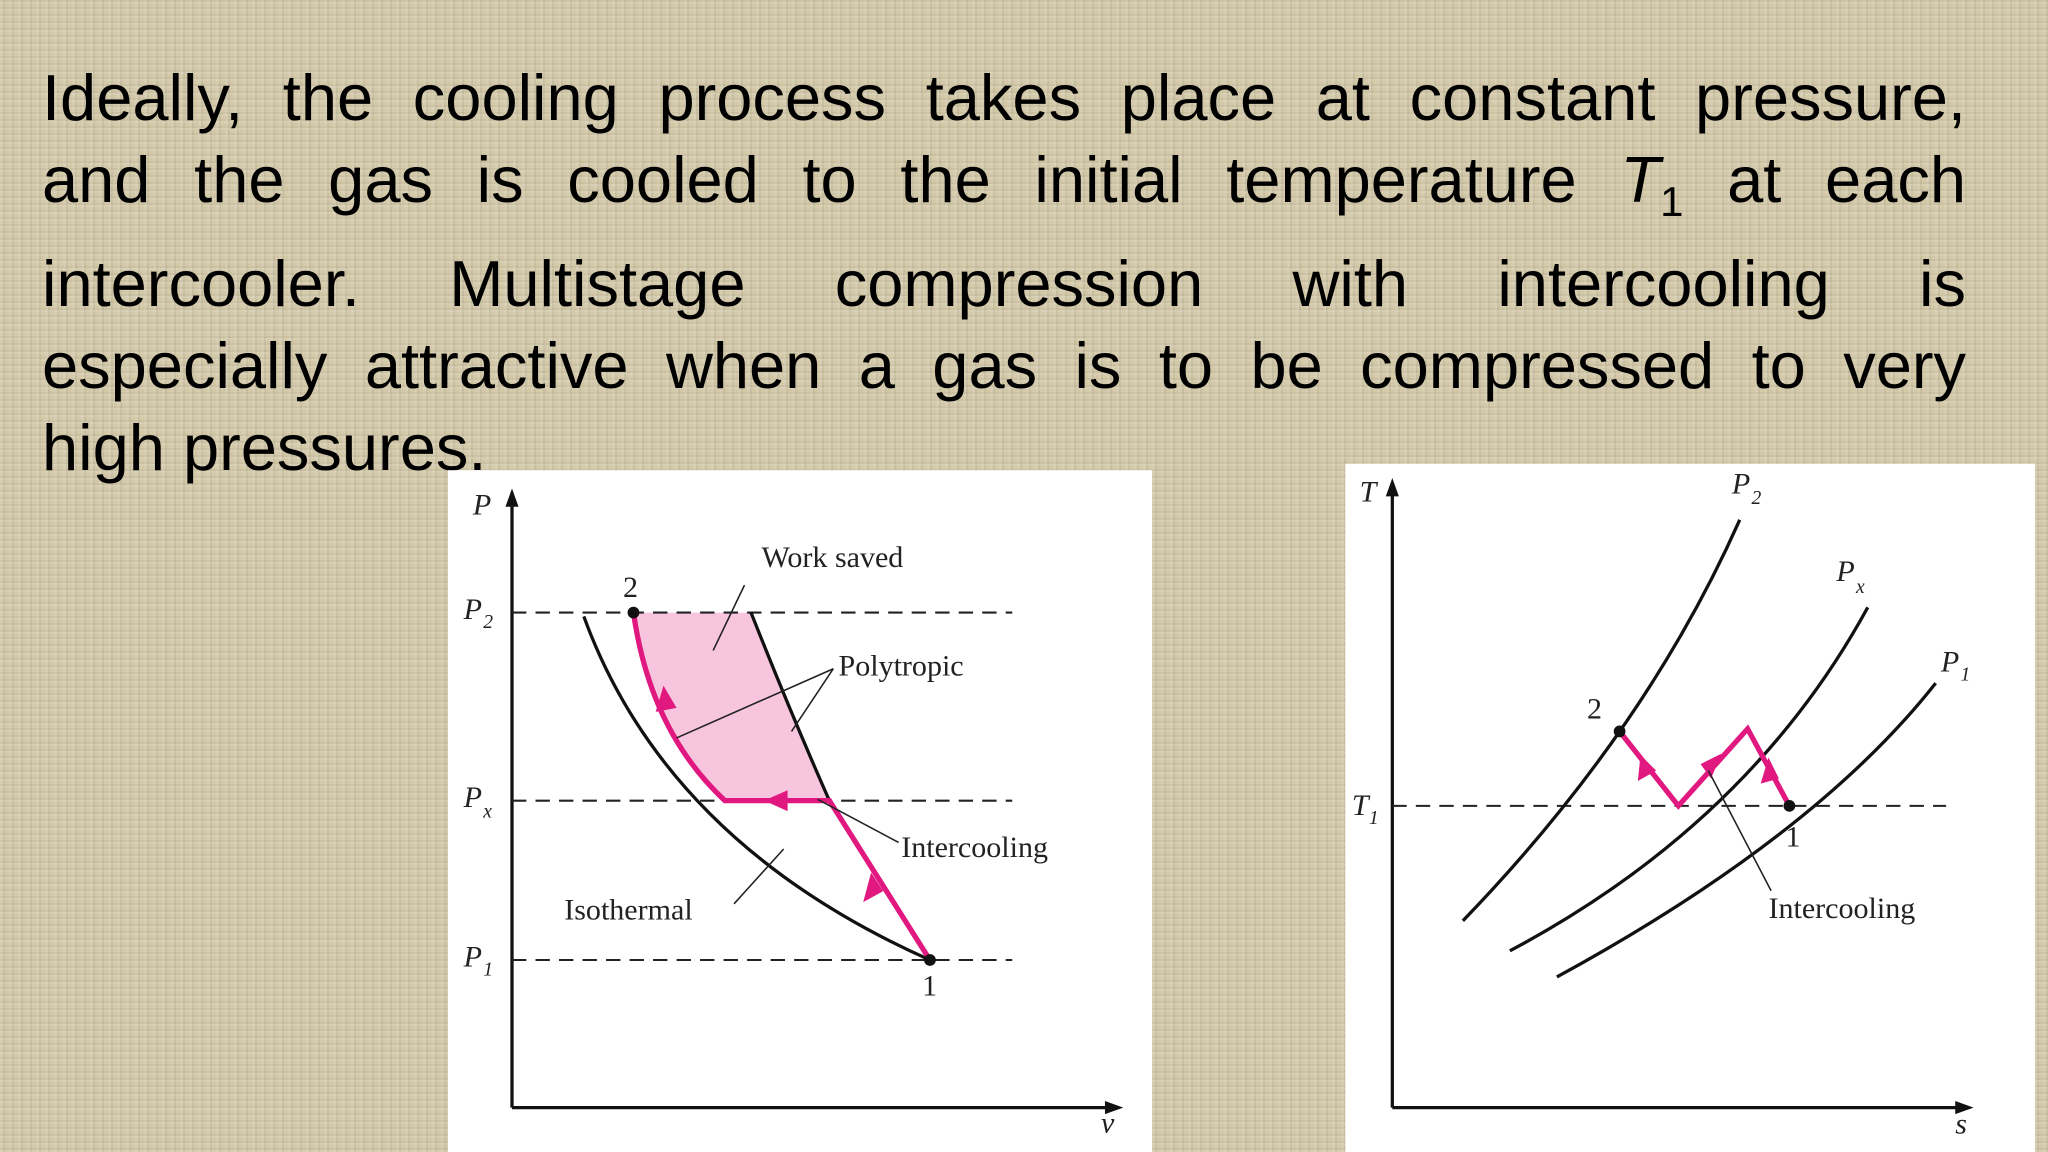 Image resolution: width=2048 pixels, height=1152 pixels. Describe the element at coordinates (1369, 492) in the screenshot. I see `axis-label: T` at that location.